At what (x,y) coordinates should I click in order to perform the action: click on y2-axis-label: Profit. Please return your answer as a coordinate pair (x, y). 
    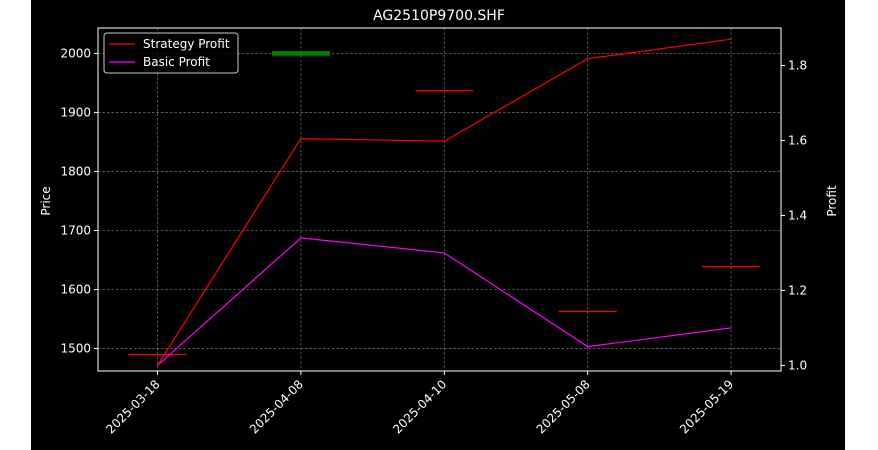
    Looking at the image, I should click on (832, 201).